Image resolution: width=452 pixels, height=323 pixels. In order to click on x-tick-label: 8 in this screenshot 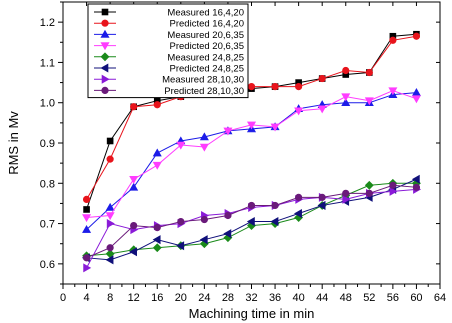, I will do `click(110, 298)`.